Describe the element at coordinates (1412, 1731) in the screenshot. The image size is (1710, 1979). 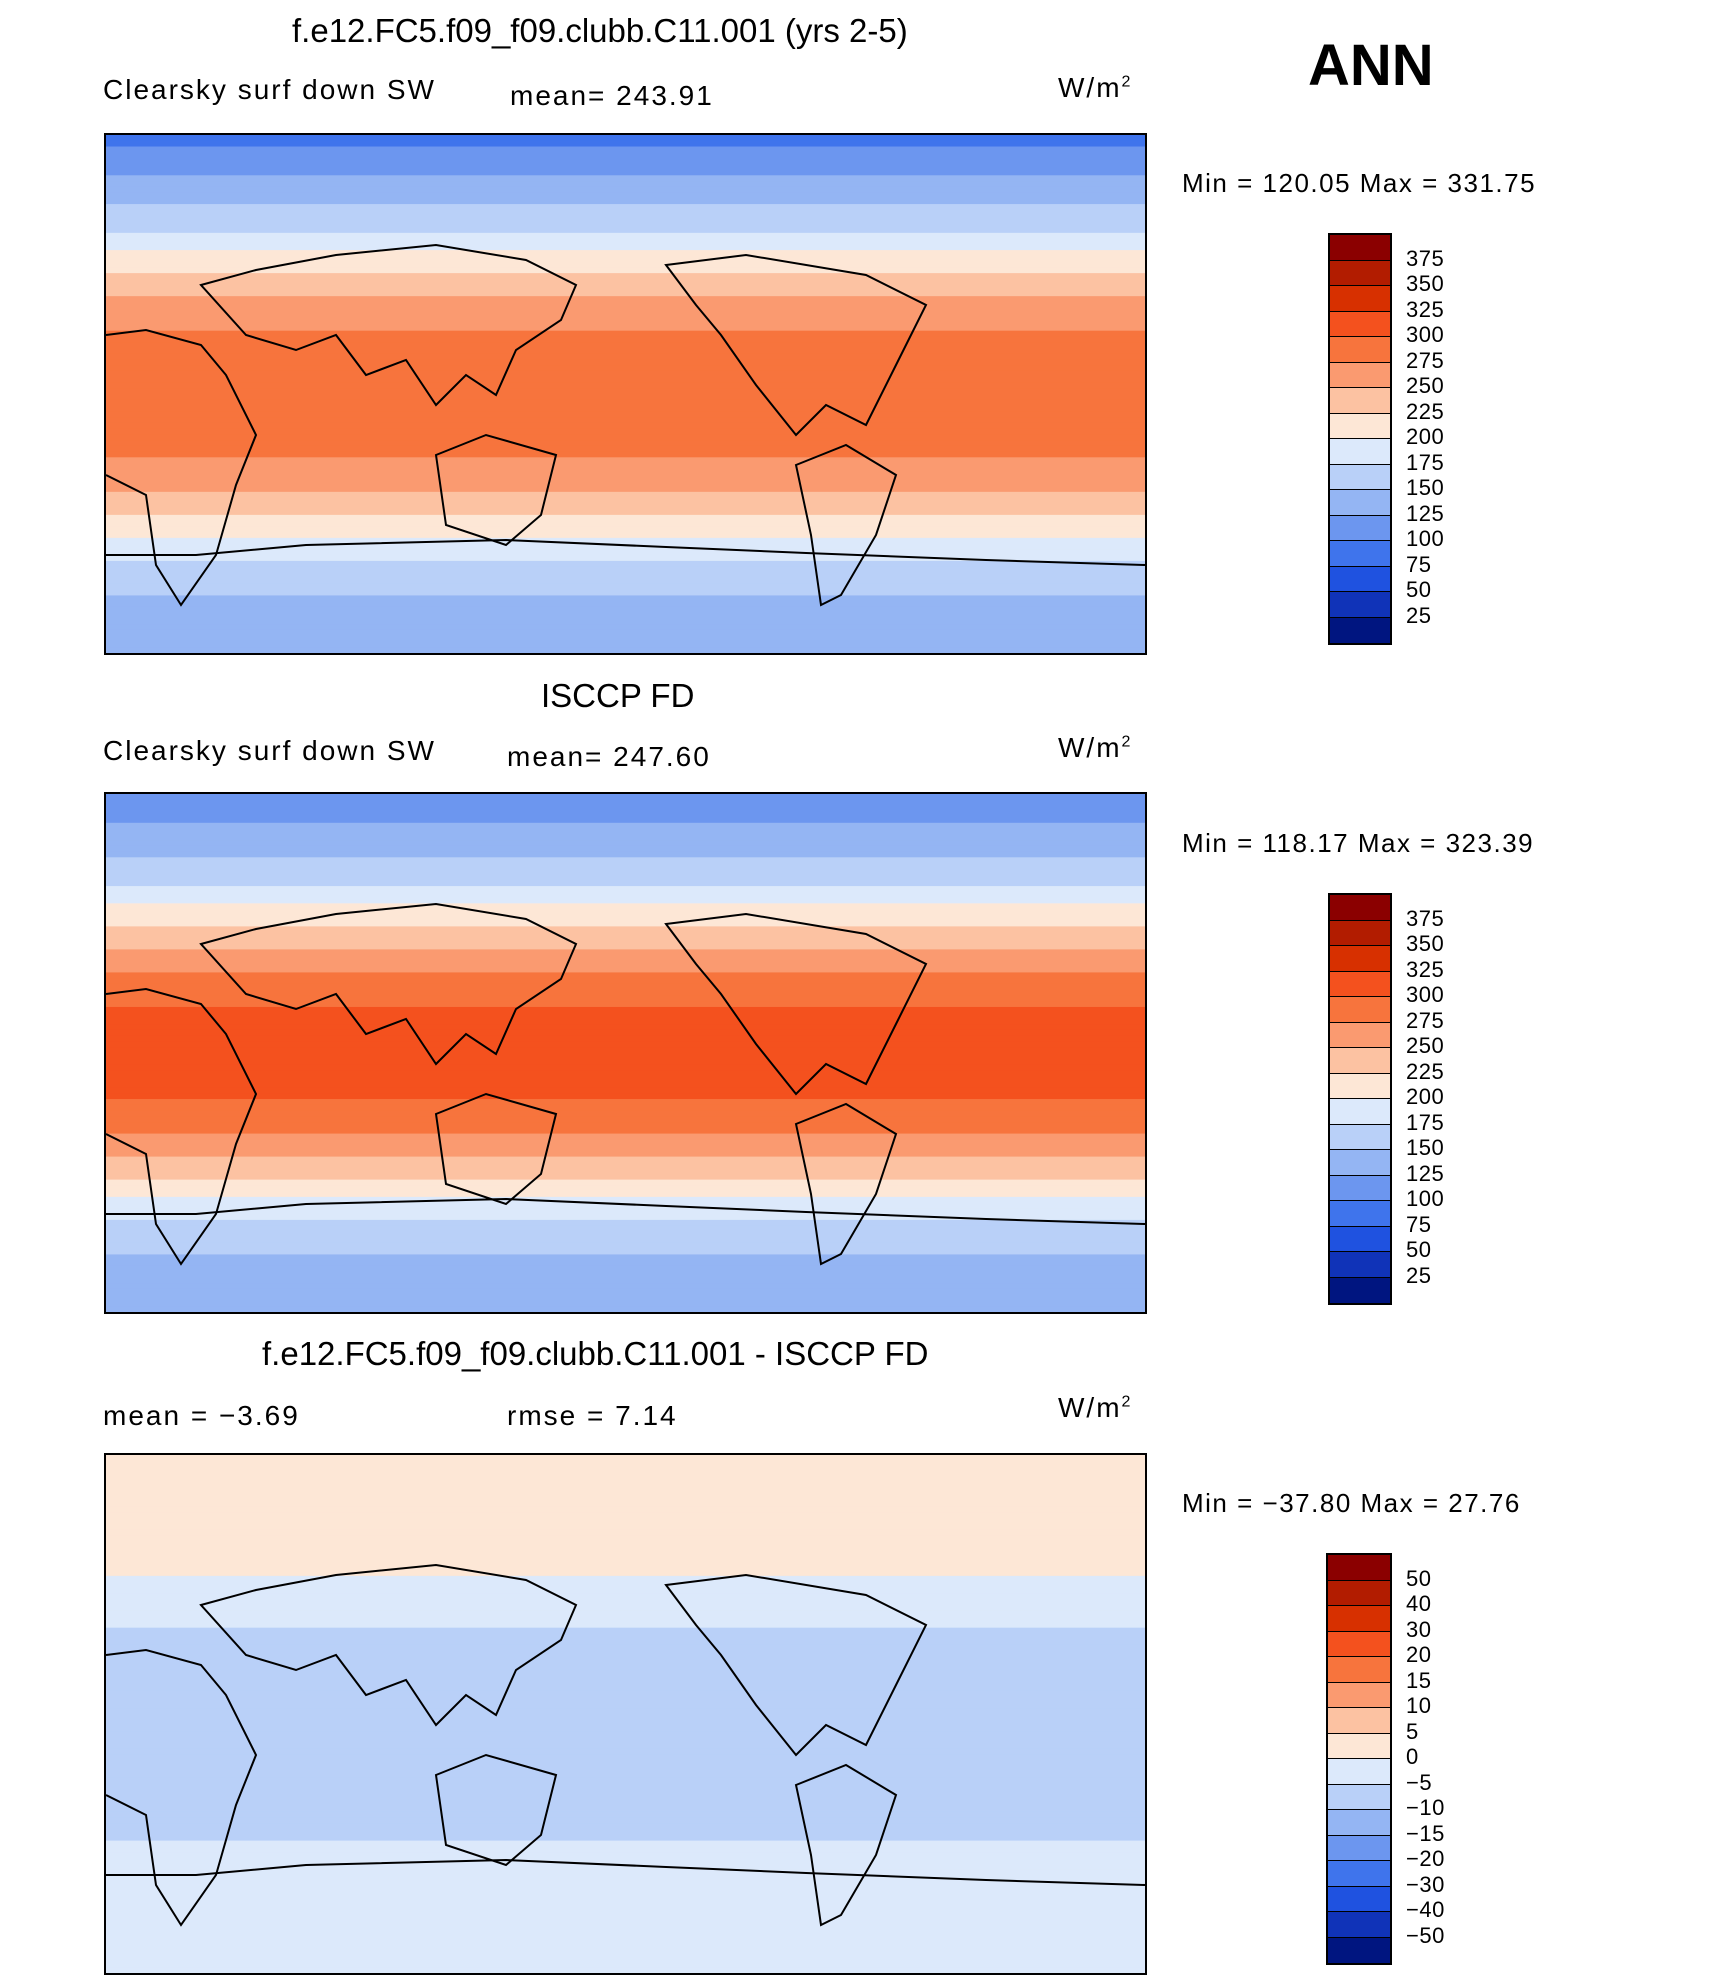
I see `colorbar-tick-label: 5` at that location.